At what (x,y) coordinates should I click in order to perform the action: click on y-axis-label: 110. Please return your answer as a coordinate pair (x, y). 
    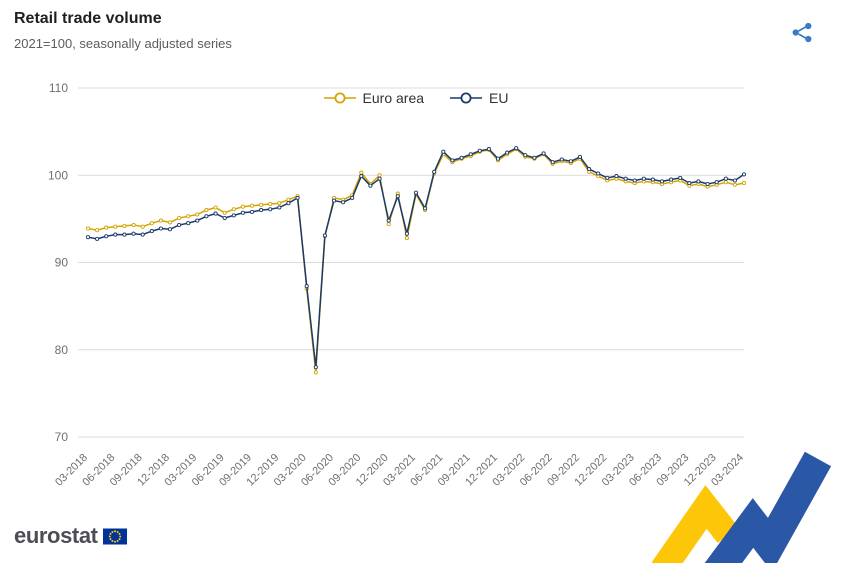
    Looking at the image, I should click on (58, 88).